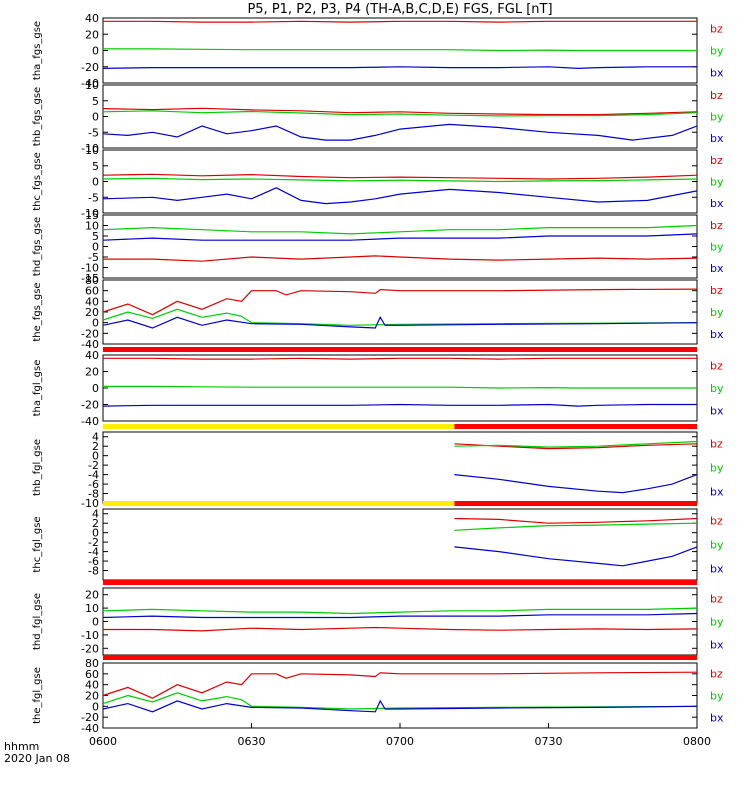 The width and height of the screenshot is (750, 800). Describe the element at coordinates (95, 437) in the screenshot. I see `y-tick-label: 4` at that location.